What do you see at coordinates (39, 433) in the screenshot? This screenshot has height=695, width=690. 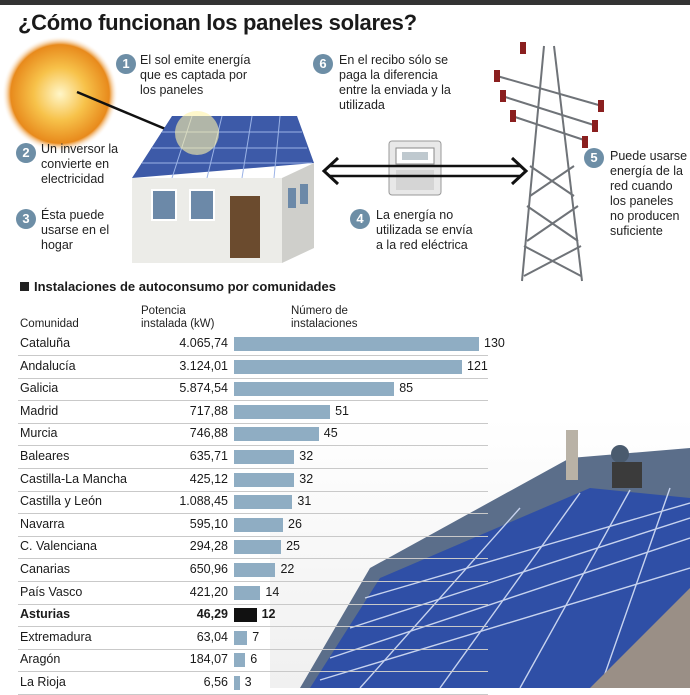 I see `community-name: Murcia` at bounding box center [39, 433].